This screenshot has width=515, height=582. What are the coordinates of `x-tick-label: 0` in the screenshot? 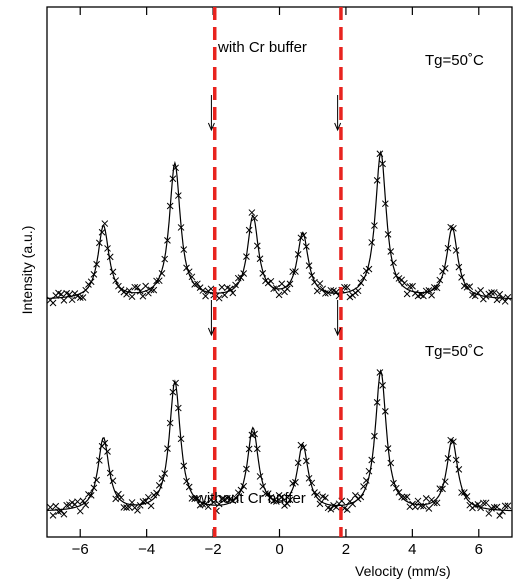 It's located at (279, 549).